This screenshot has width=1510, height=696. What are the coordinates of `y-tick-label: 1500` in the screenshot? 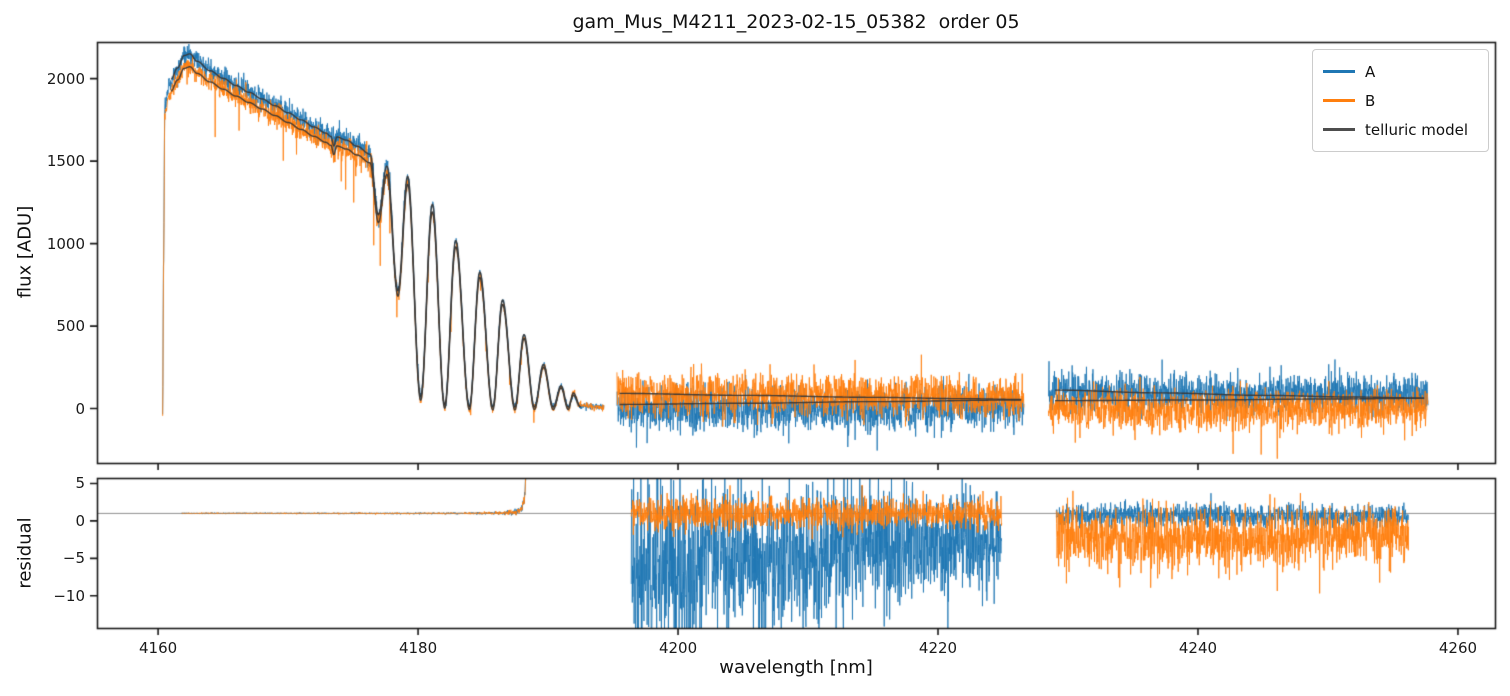 It's located at (65, 161).